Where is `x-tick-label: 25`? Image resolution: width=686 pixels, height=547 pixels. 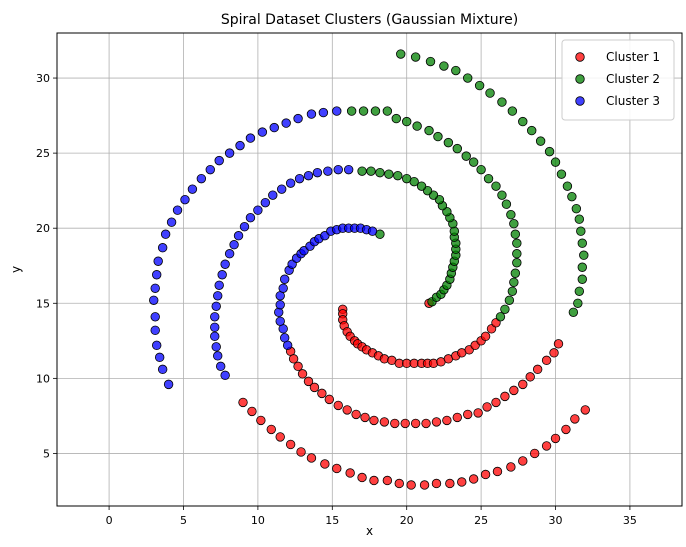 x-tick-label: 25 is located at coordinates (481, 520).